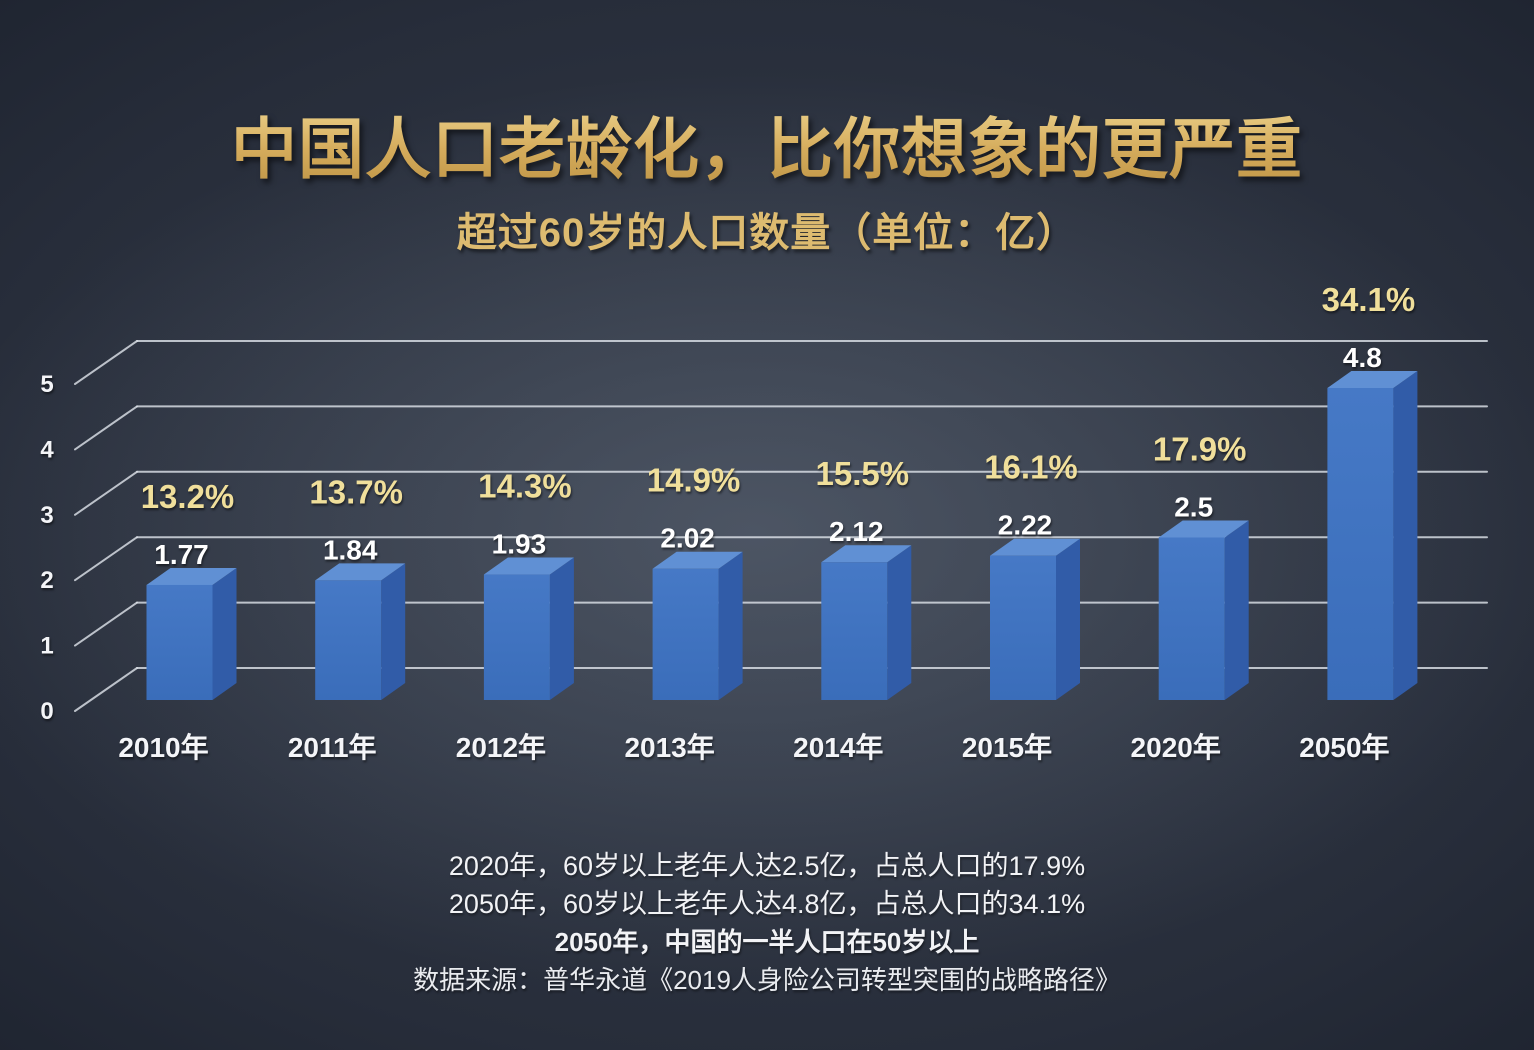 This screenshot has height=1050, width=1534. I want to click on x-axis-label: 2050年, so click(1344, 747).